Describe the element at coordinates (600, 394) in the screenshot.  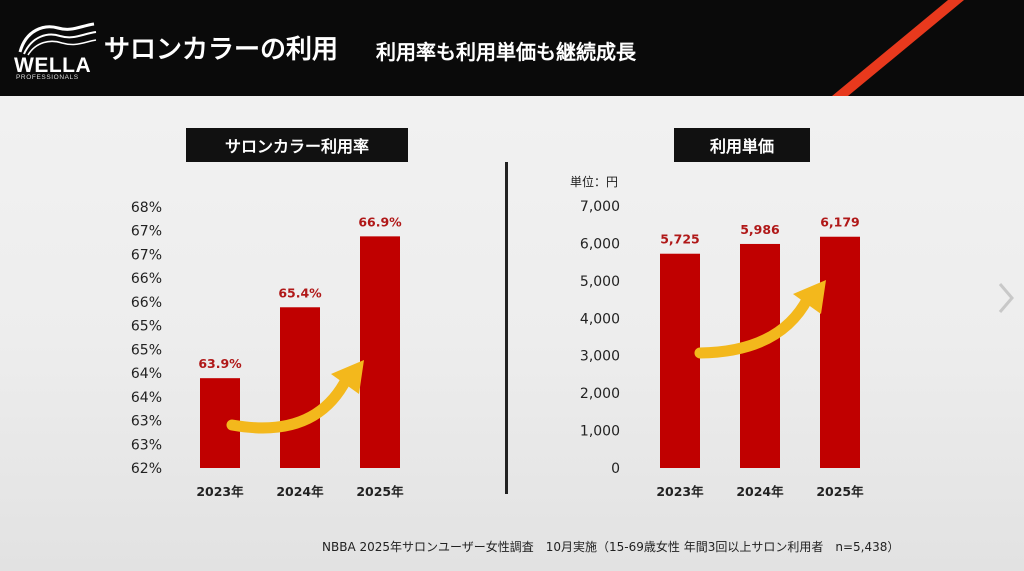
I see `y-tick-label: 2,000` at that location.